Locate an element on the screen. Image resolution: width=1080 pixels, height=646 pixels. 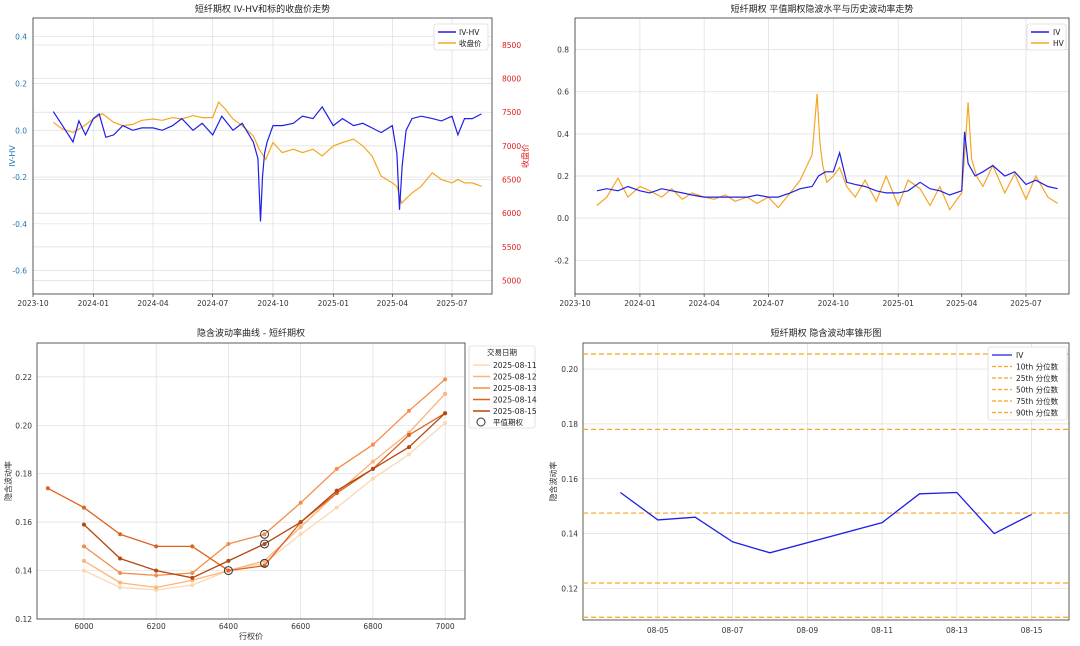
y2-tick-label: 8000 is located at coordinates (511, 79).